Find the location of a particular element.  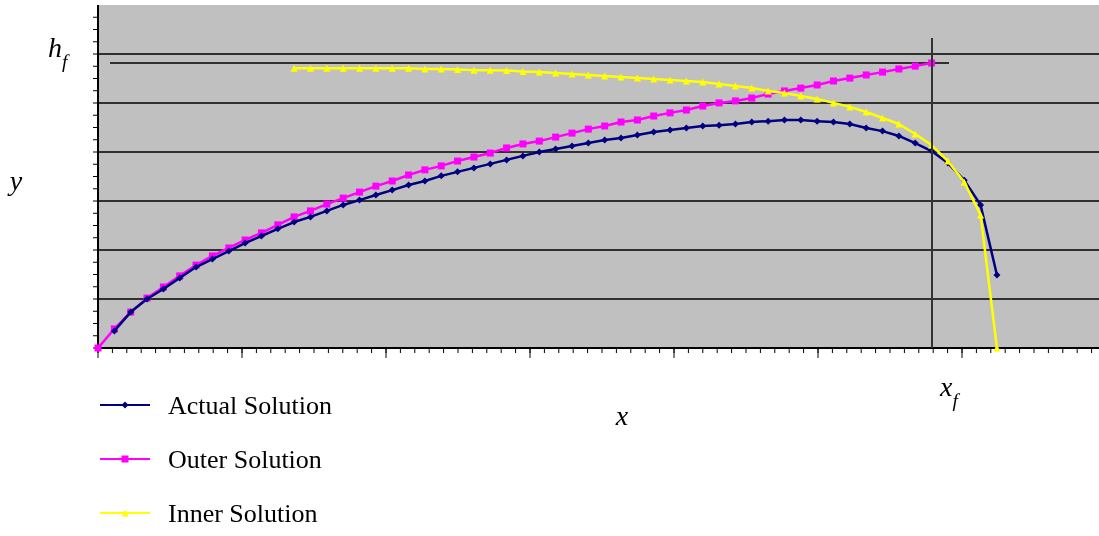

legend-label: Inner Solution is located at coordinates (243, 513).